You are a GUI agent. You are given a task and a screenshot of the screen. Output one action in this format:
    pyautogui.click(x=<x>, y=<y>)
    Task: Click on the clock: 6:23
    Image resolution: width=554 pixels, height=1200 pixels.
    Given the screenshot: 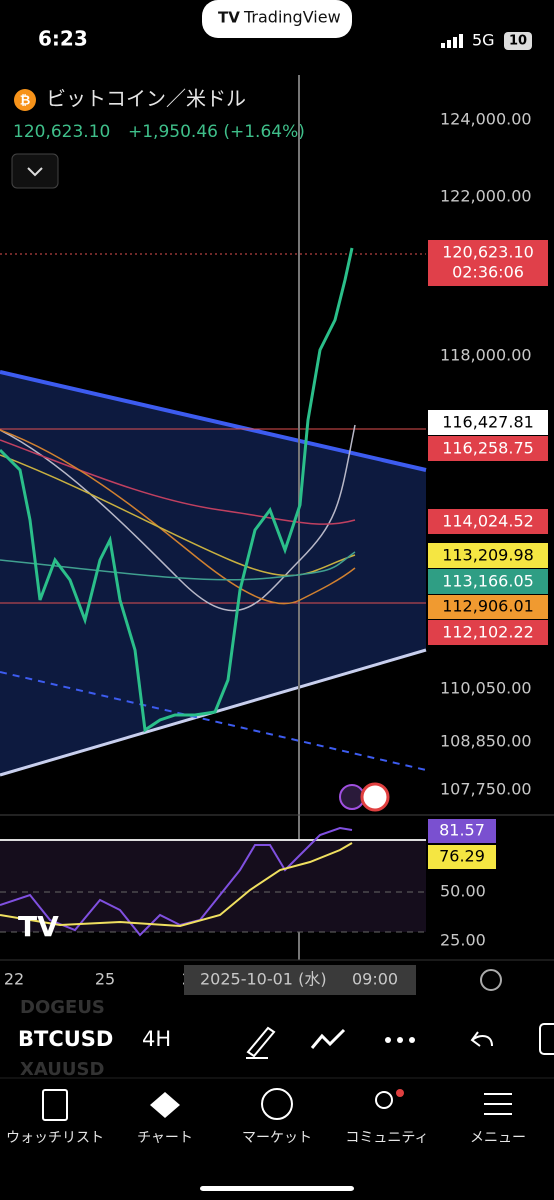 What is the action you would take?
    pyautogui.click(x=63, y=39)
    